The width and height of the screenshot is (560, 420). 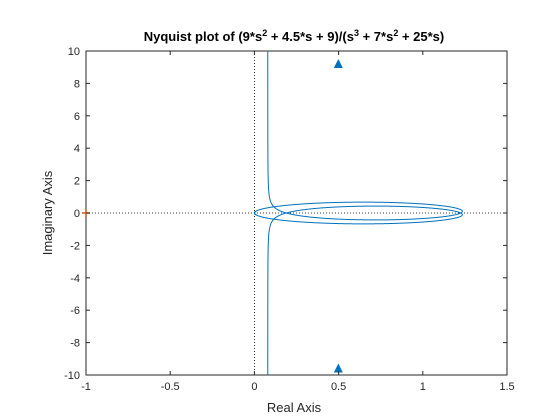 What do you see at coordinates (506, 387) in the screenshot?
I see `x-tick-label: 1.5` at bounding box center [506, 387].